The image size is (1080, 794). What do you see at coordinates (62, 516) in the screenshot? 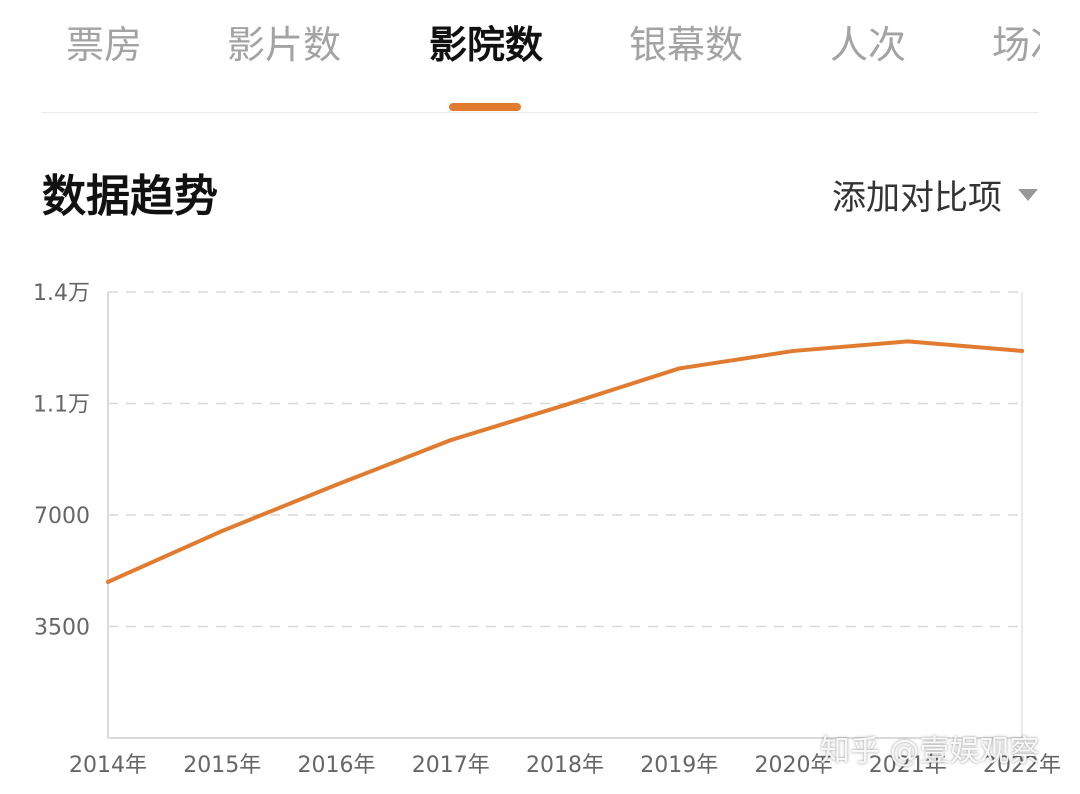
I see `y-tick-label: 7000` at bounding box center [62, 516].